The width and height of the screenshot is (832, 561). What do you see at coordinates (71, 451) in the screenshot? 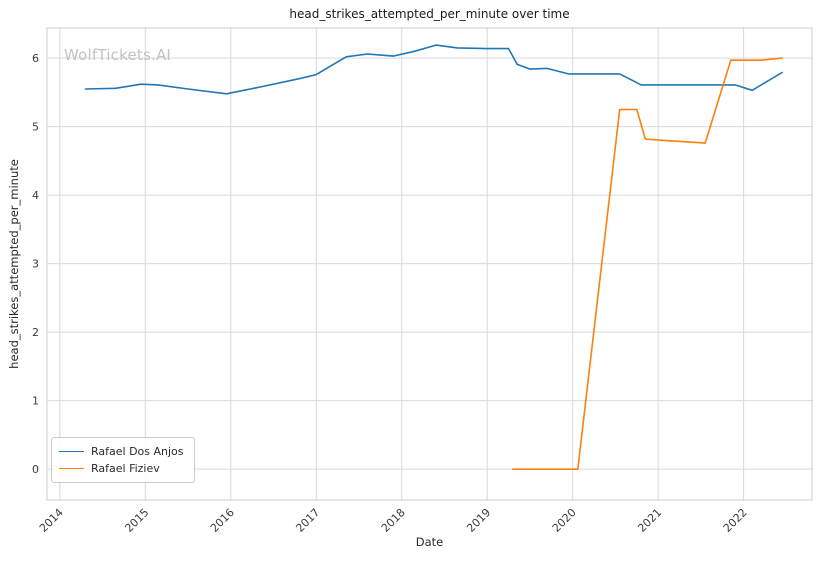
I see `legend-line-sample-blue` at bounding box center [71, 451].